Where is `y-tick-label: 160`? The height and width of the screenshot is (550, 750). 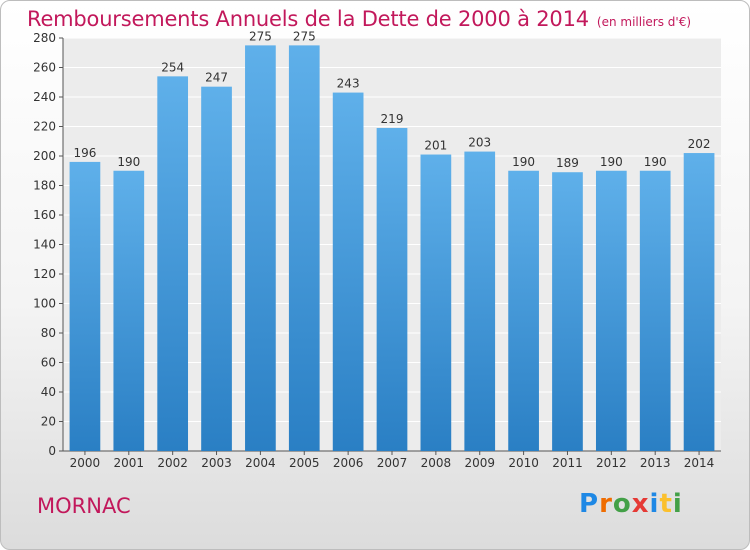
y-tick-label: 160 is located at coordinates (44, 215).